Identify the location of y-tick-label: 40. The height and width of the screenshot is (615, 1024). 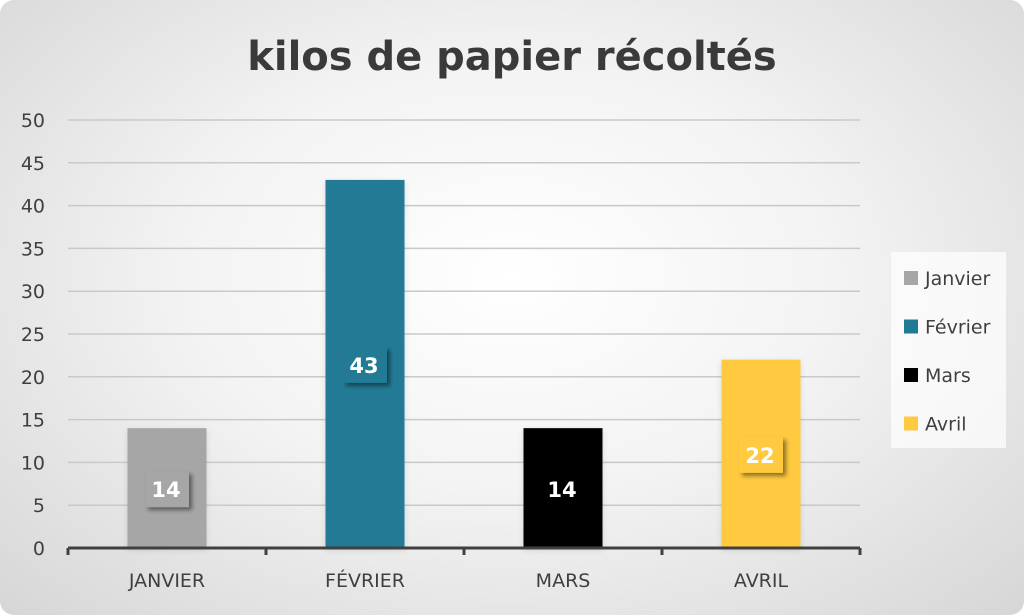
(33, 207).